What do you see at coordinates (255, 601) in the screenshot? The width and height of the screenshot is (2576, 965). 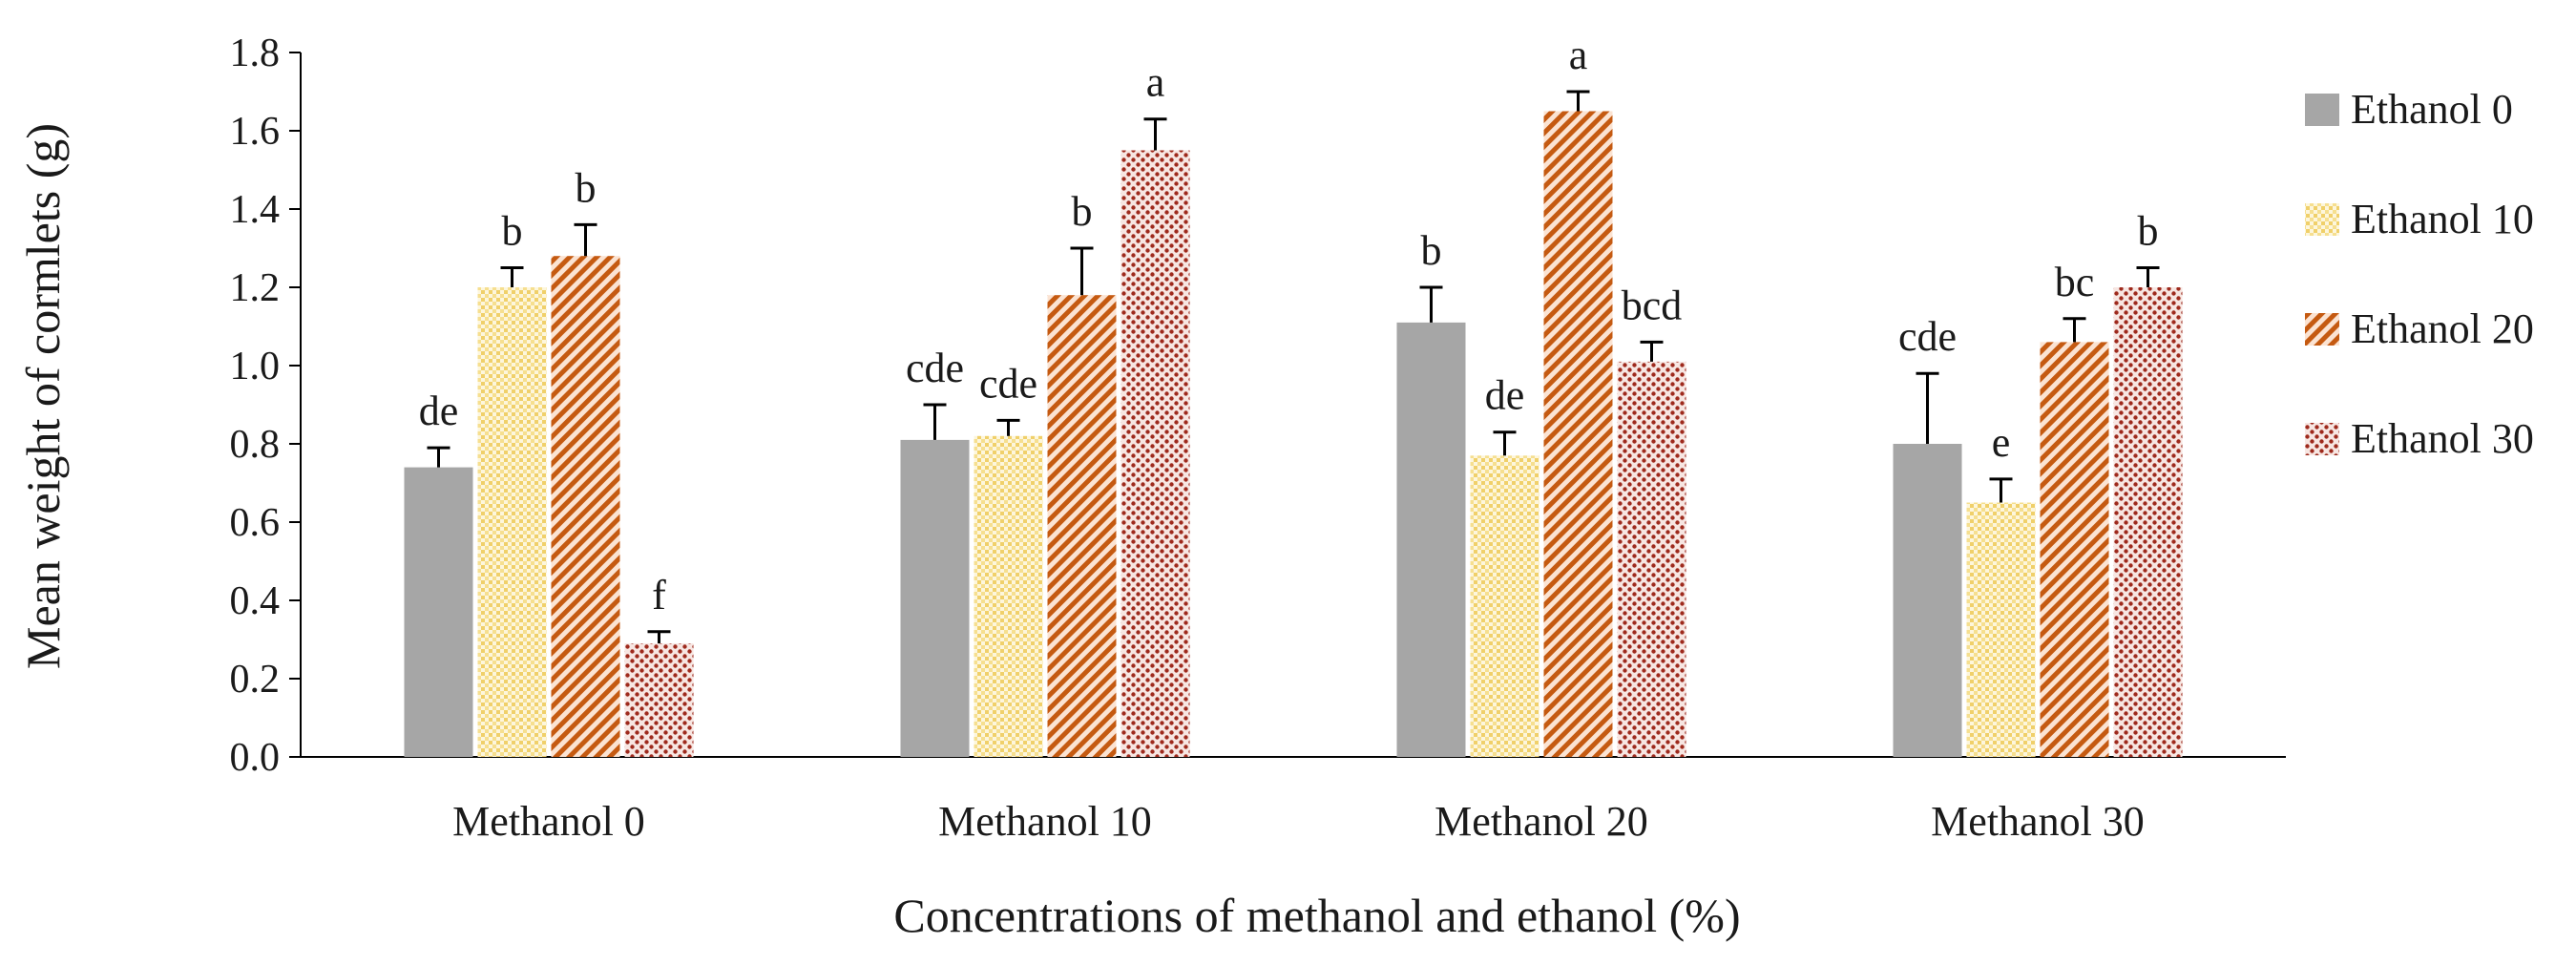 I see `y-tick-label: 0.4` at bounding box center [255, 601].